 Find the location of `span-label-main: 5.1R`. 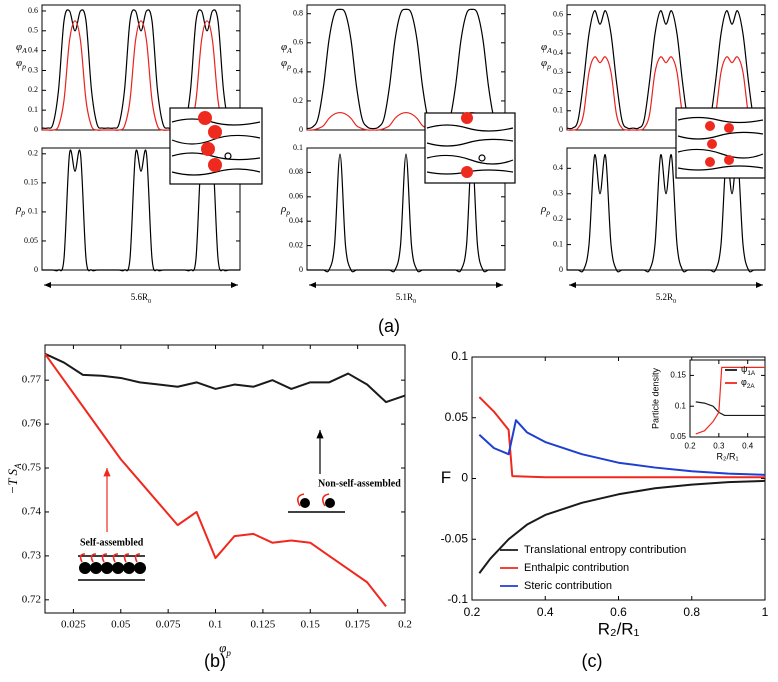

span-label-main: 5.1R is located at coordinates (404, 297).